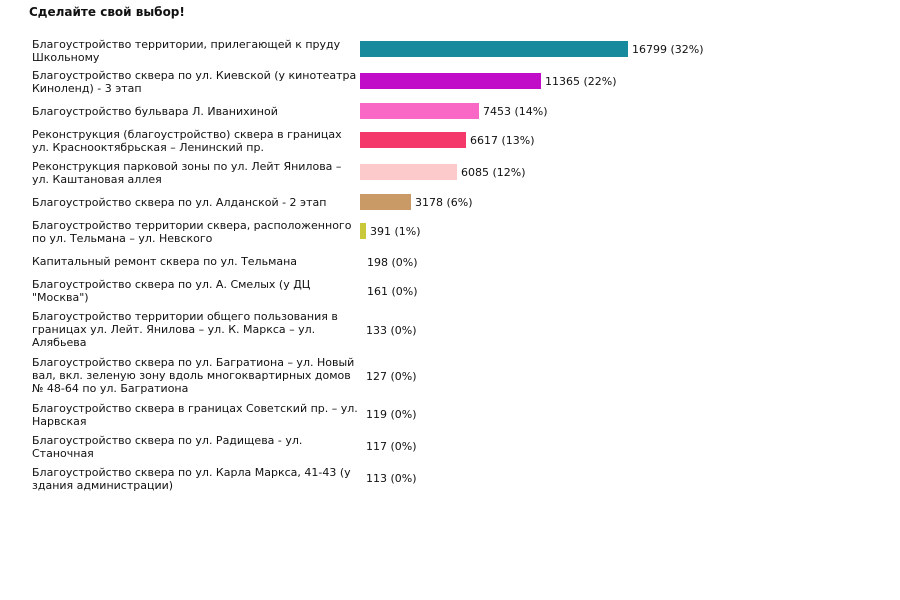  Describe the element at coordinates (515, 111) in the screenshot. I see `poll-value-label: 7453 (14%)` at that location.